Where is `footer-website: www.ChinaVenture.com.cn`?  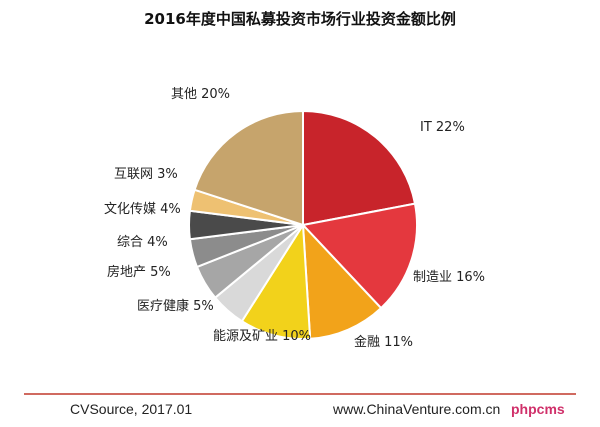 footer-website: www.ChinaVenture.com.cn is located at coordinates (416, 409).